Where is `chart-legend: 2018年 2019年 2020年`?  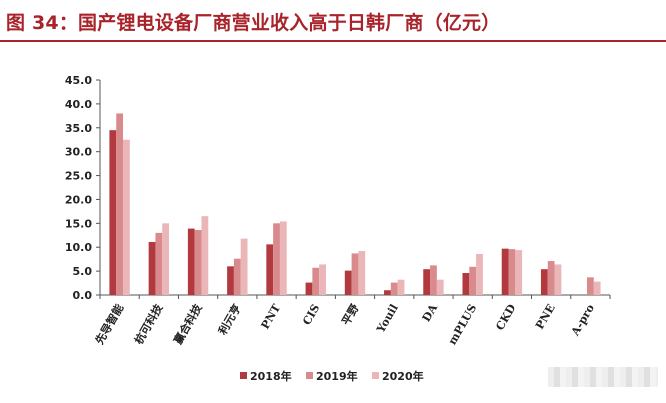 chart-legend: 2018年 2019年 2020年 is located at coordinates (332, 376).